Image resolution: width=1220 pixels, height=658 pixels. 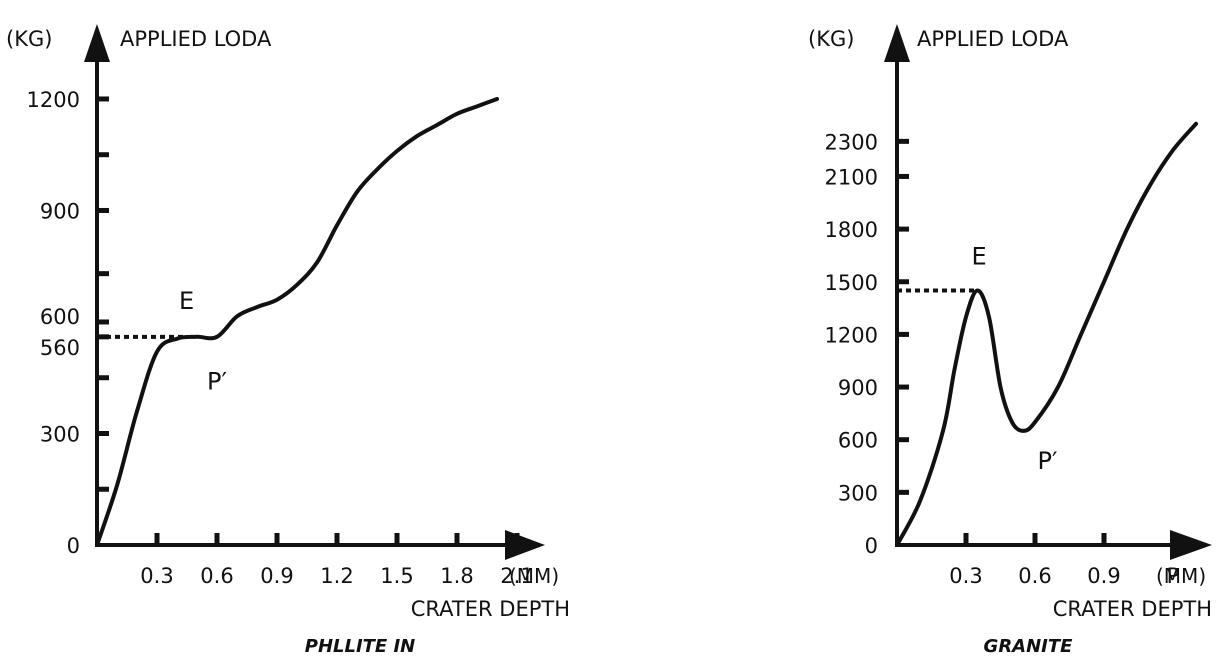 I want to click on y-tick-label: 560, so click(x=60, y=348).